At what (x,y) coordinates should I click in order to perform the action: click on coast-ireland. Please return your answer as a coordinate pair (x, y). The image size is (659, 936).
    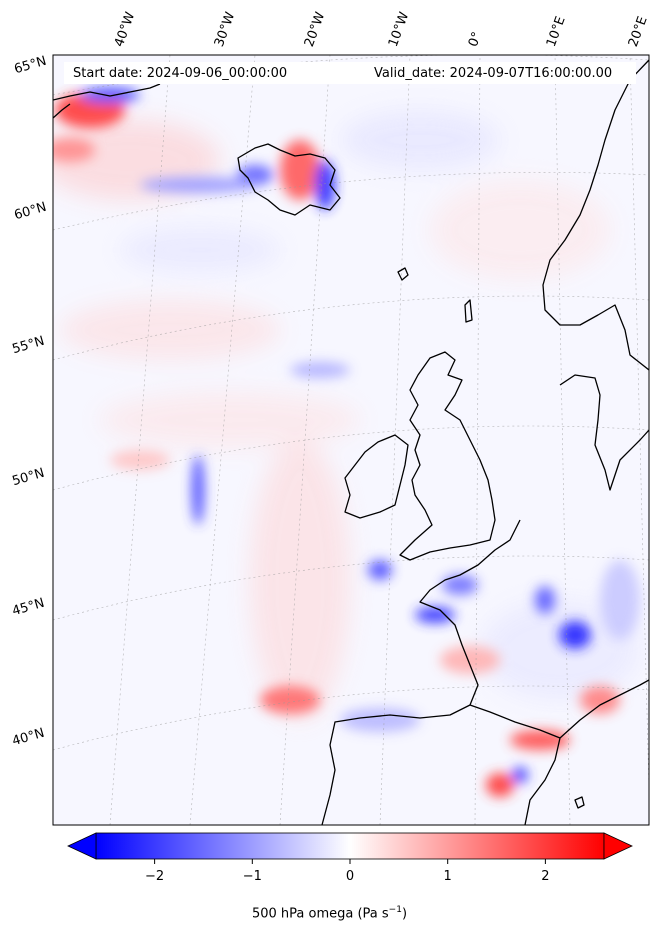
    Looking at the image, I should click on (376, 476).